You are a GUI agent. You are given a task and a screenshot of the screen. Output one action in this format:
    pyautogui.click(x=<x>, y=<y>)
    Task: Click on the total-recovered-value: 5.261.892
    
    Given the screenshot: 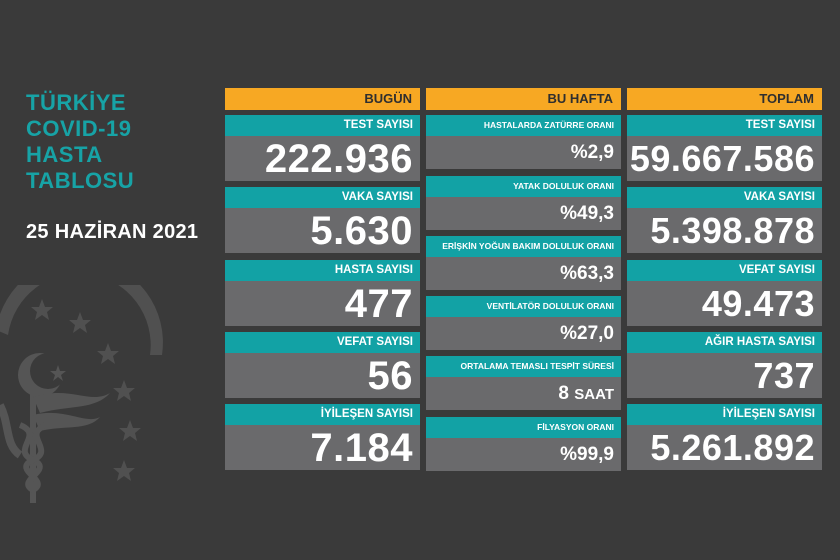 What is the action you would take?
    pyautogui.click(x=724, y=447)
    